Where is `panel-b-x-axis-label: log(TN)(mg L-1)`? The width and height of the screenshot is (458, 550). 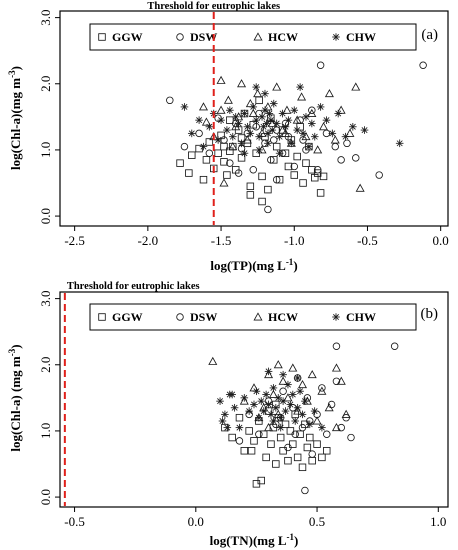 panel-b-x-axis-label: log(TN)(mg L-1) is located at coordinates (254, 540).